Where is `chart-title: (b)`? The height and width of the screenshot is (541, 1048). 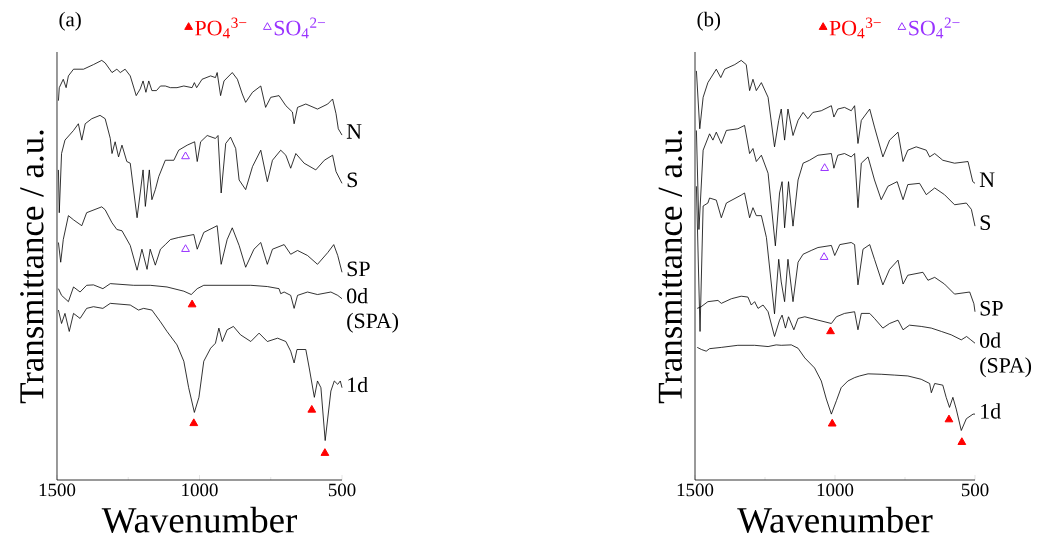 chart-title: (b) is located at coordinates (709, 21).